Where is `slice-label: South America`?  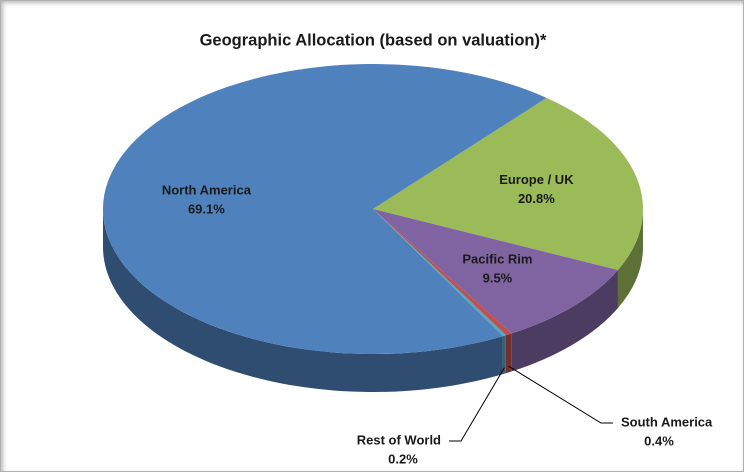 slice-label: South America is located at coordinates (667, 421).